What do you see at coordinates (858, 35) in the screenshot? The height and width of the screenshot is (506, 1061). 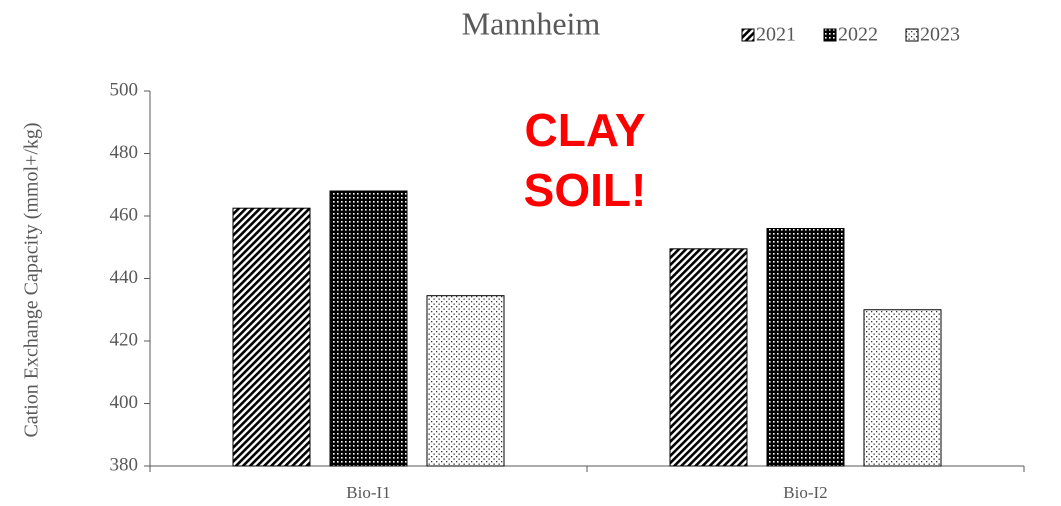 I see `legend-label: 2022` at bounding box center [858, 35].